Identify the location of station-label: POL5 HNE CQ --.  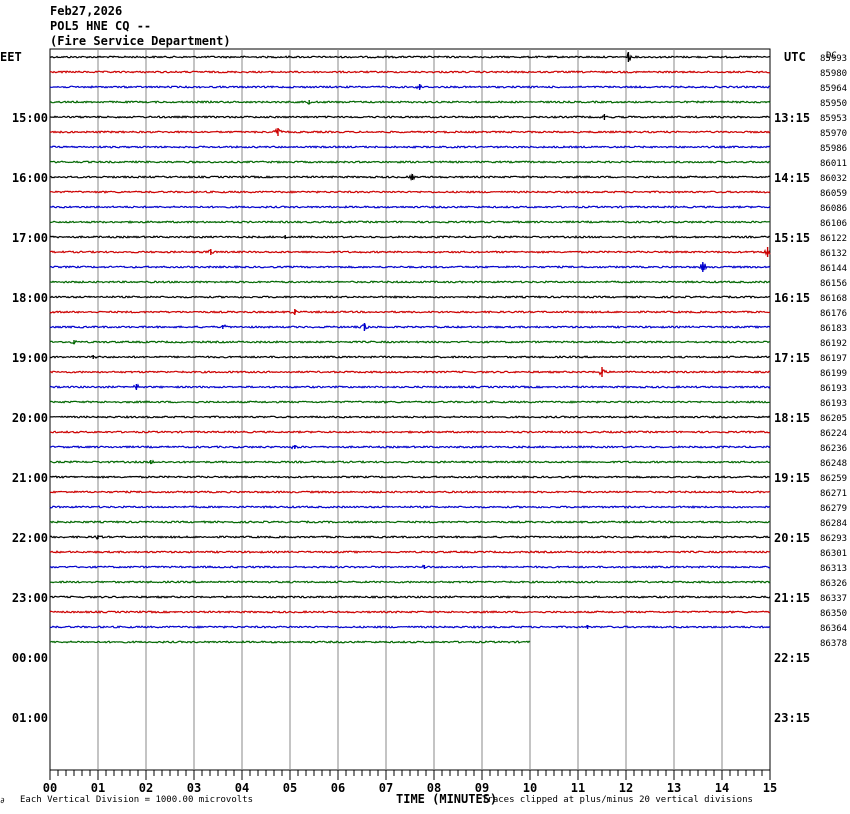
(101, 26).